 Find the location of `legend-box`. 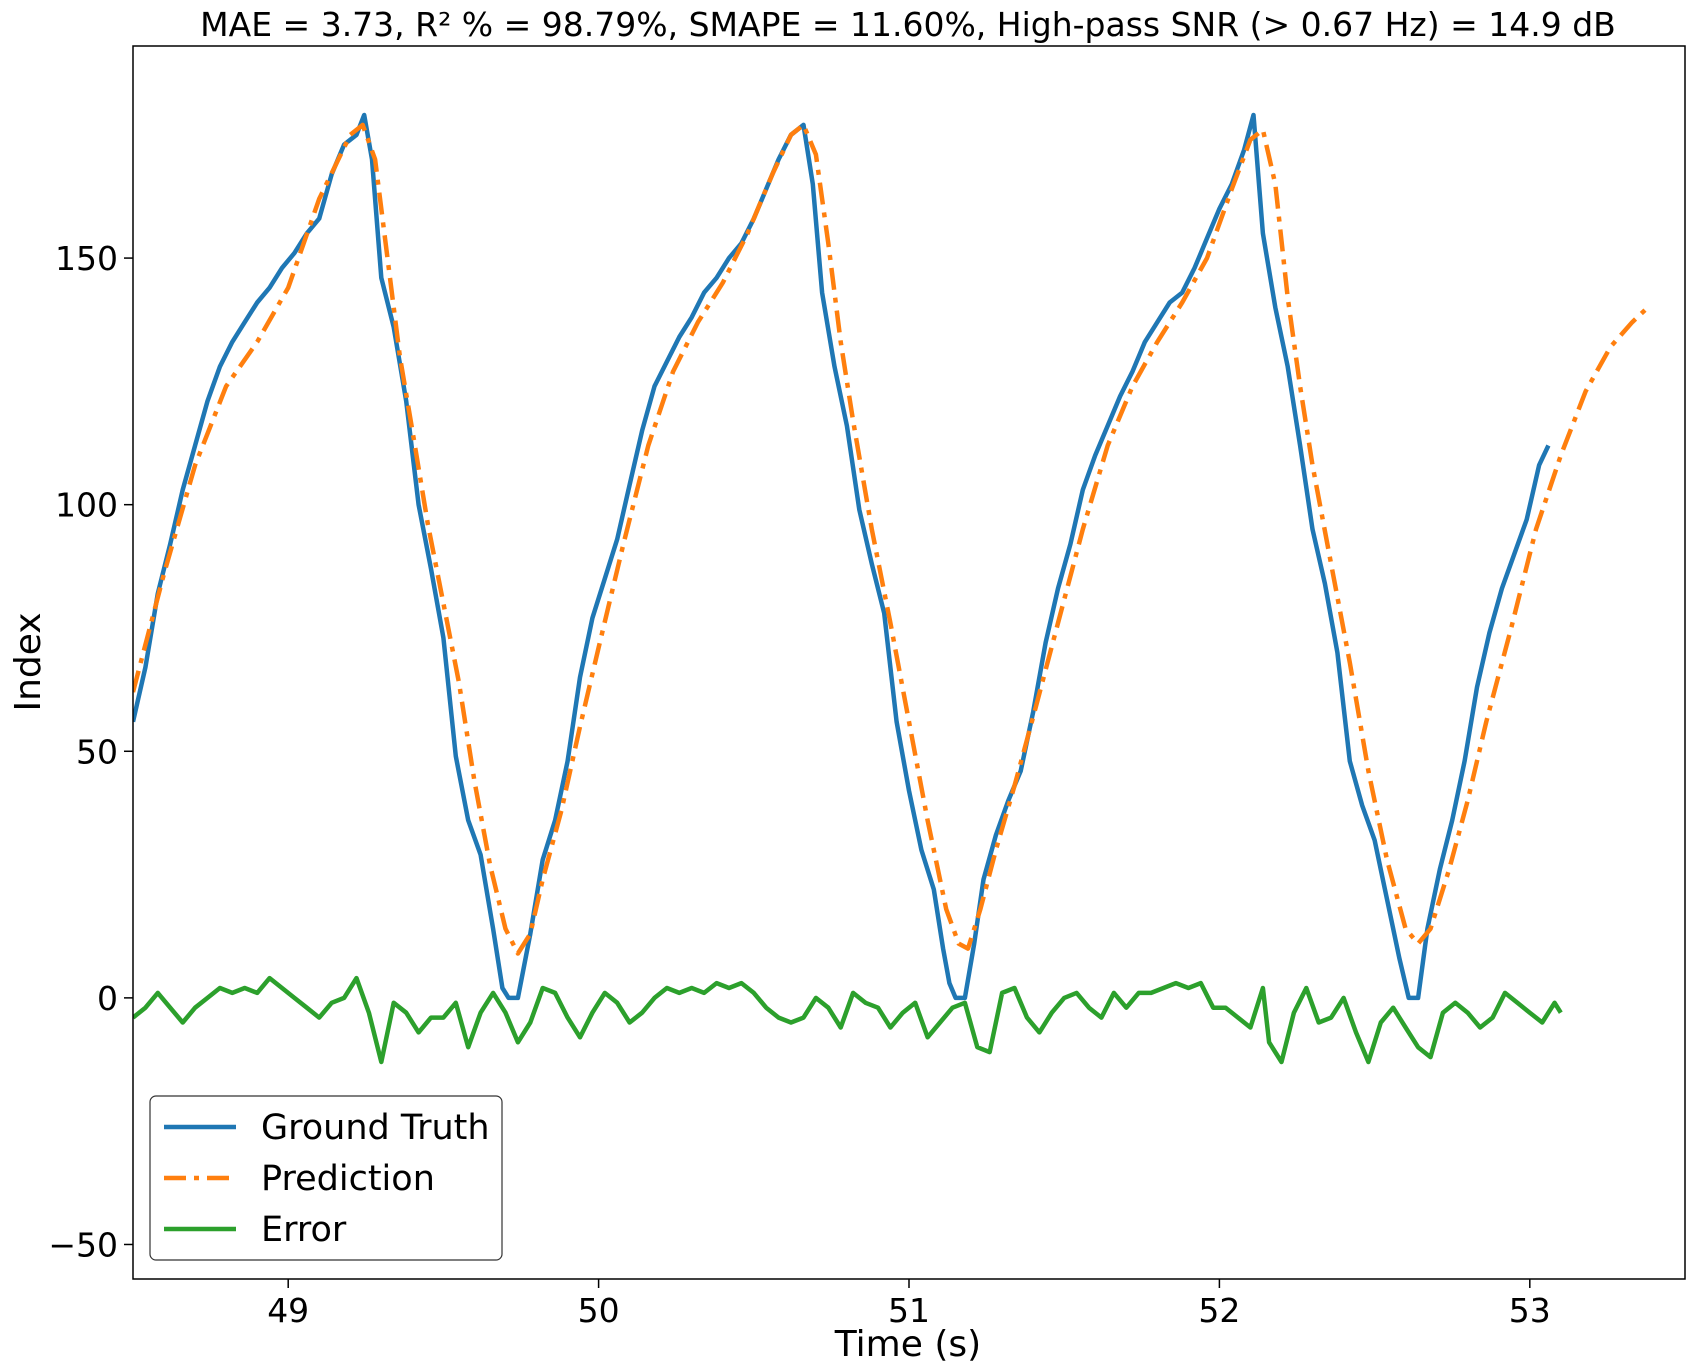

legend-box is located at coordinates (326, 1178).